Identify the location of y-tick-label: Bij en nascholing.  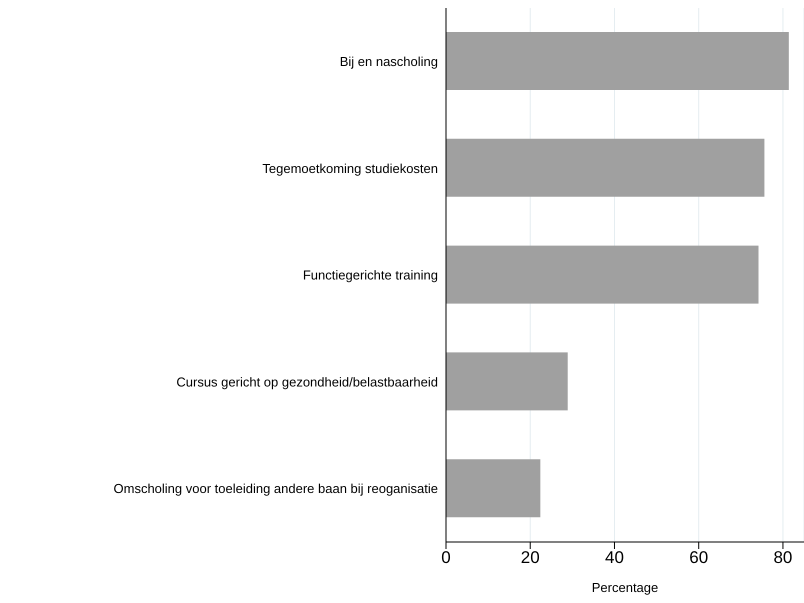
(389, 62).